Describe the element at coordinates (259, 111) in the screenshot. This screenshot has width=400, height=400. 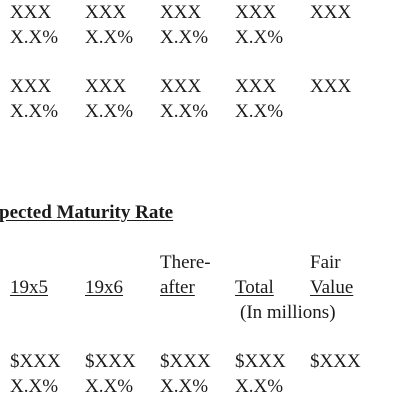
I see `middle-row2-cell-4: X.X%` at that location.